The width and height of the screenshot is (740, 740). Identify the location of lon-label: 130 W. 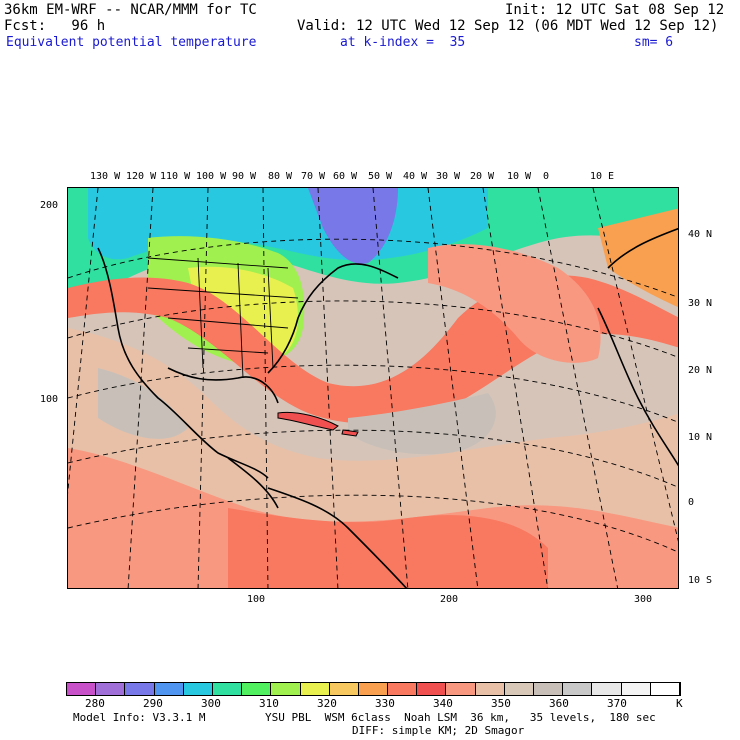
(105, 176).